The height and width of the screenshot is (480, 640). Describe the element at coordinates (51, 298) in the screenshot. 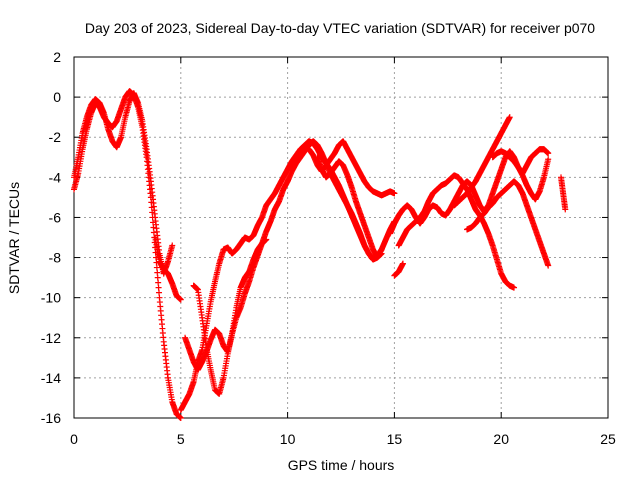

I see `y-tick-label: -10` at that location.